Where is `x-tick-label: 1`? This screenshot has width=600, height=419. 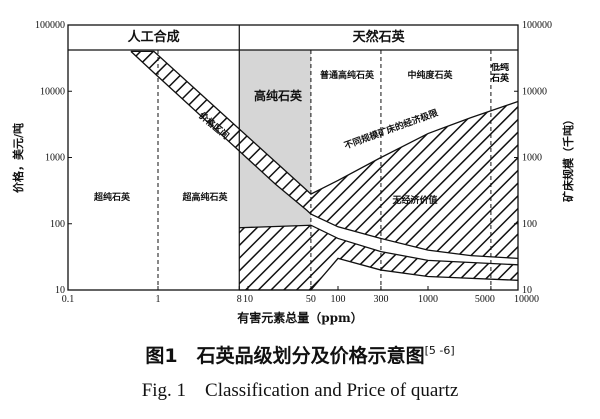 x-tick-label: 1 is located at coordinates (158, 299).